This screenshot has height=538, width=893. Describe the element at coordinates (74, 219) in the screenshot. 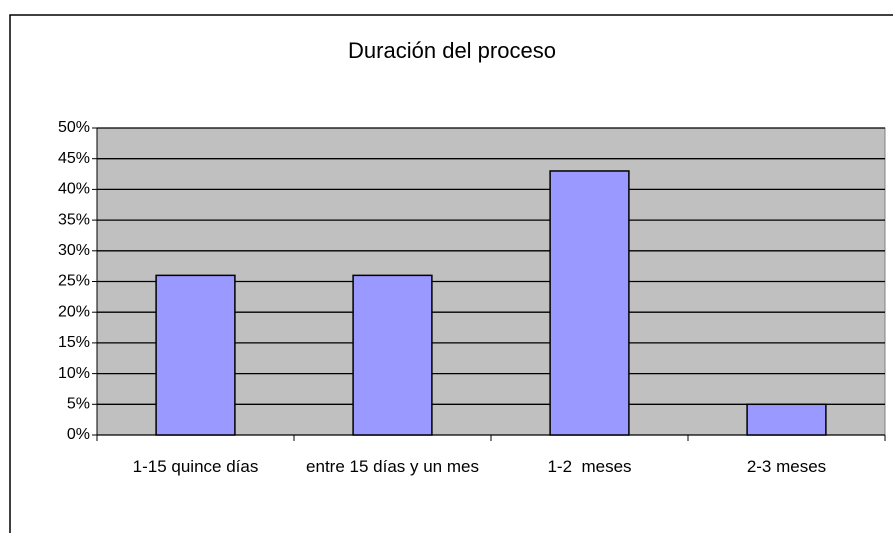

I see `y-tick-label: 35%` at that location.